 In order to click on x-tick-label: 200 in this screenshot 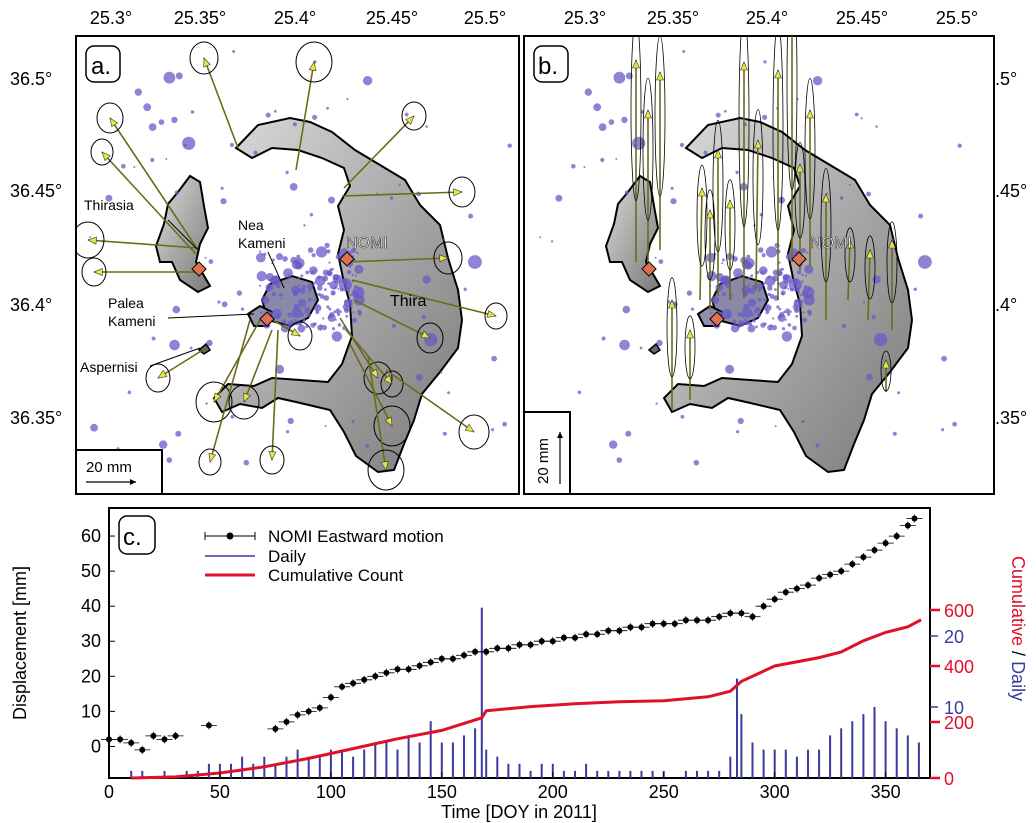, I will do `click(553, 792)`.